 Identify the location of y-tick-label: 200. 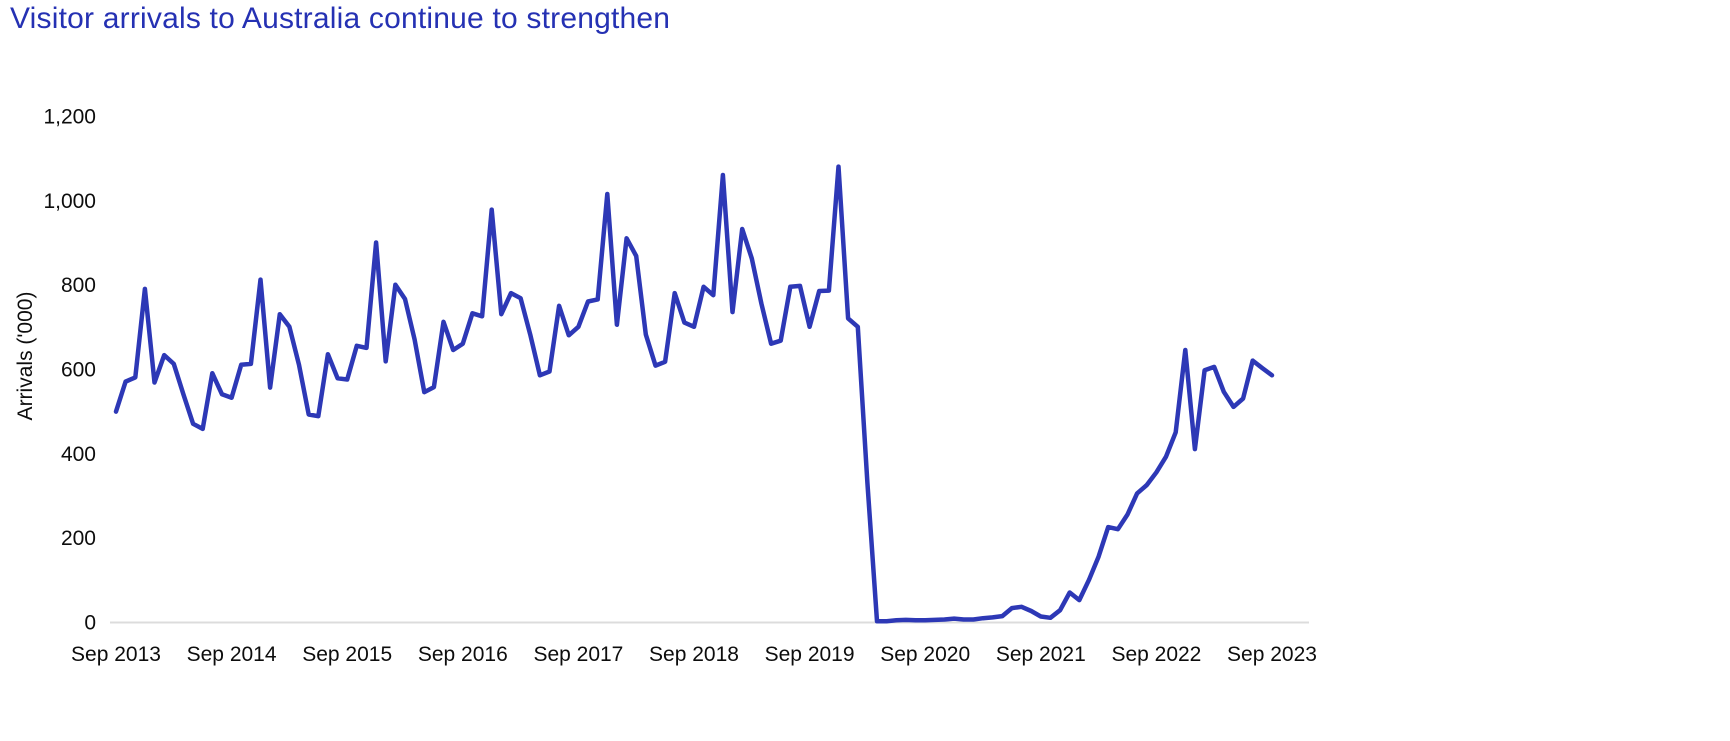
(78, 538).